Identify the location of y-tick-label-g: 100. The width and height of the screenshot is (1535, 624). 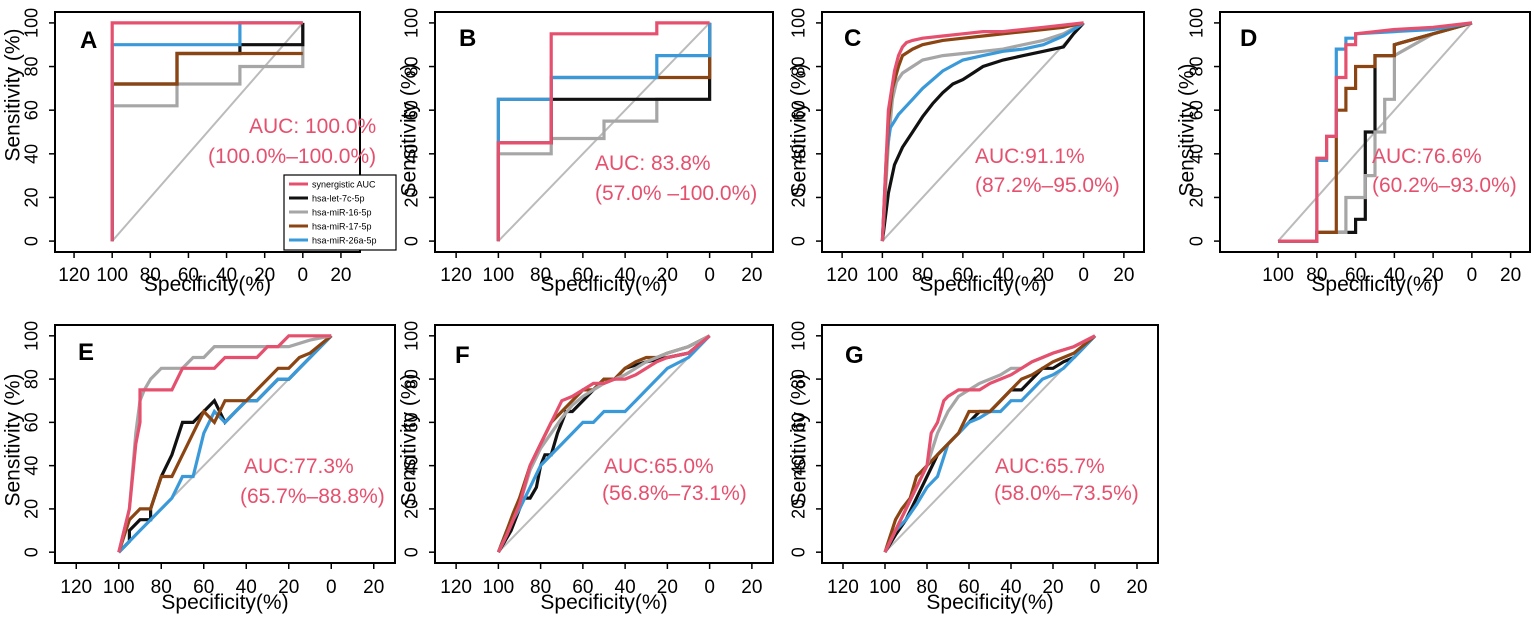
(799, 336).